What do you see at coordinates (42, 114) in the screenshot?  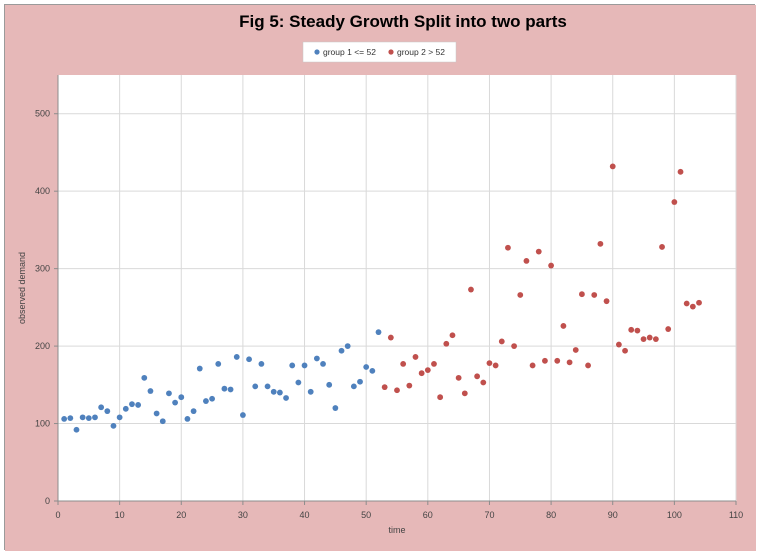 I see `y-tick-label: 500` at bounding box center [42, 114].